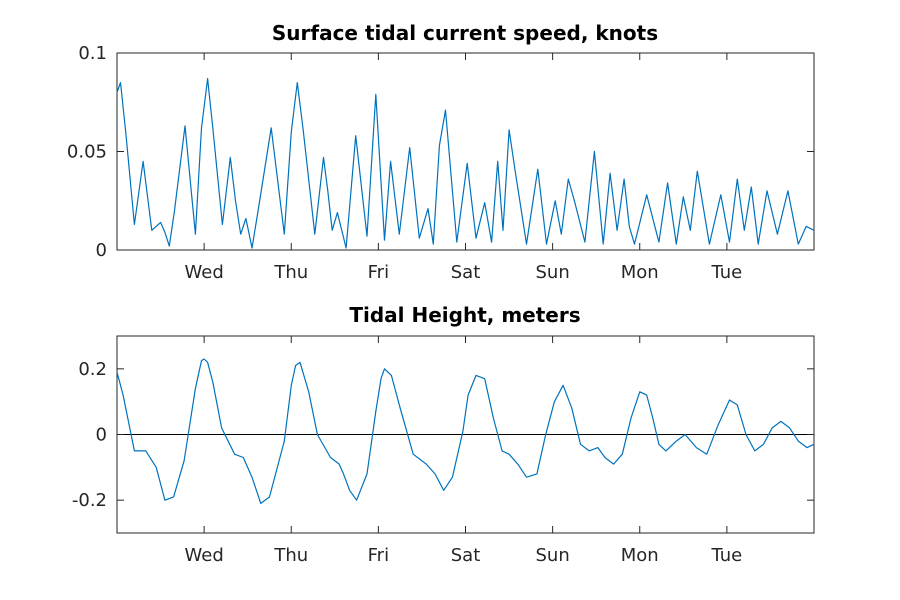  I want to click on chart-title-current-speed: Surface tidal current speed, knots, so click(465, 33).